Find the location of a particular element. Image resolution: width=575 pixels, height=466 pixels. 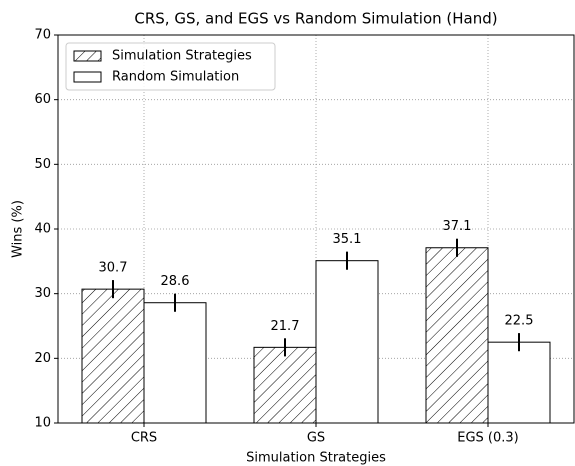

y-axis-label: Wins (%) is located at coordinates (18, 229).